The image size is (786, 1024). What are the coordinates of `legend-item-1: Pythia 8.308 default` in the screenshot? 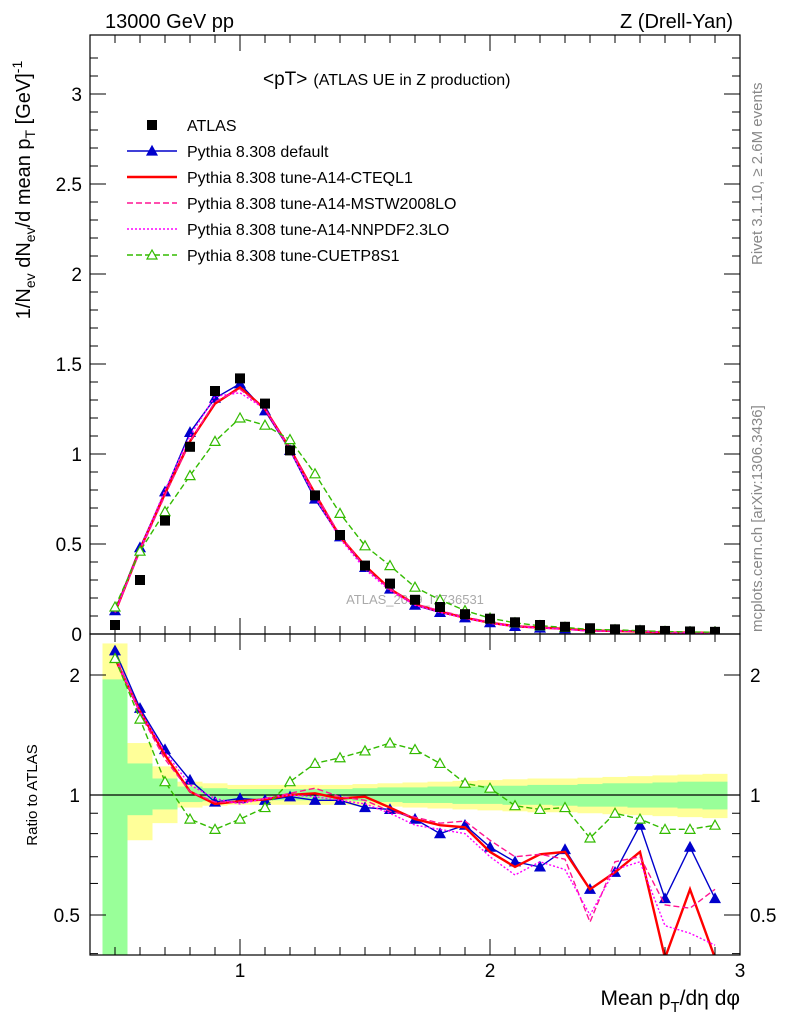 It's located at (228, 152).